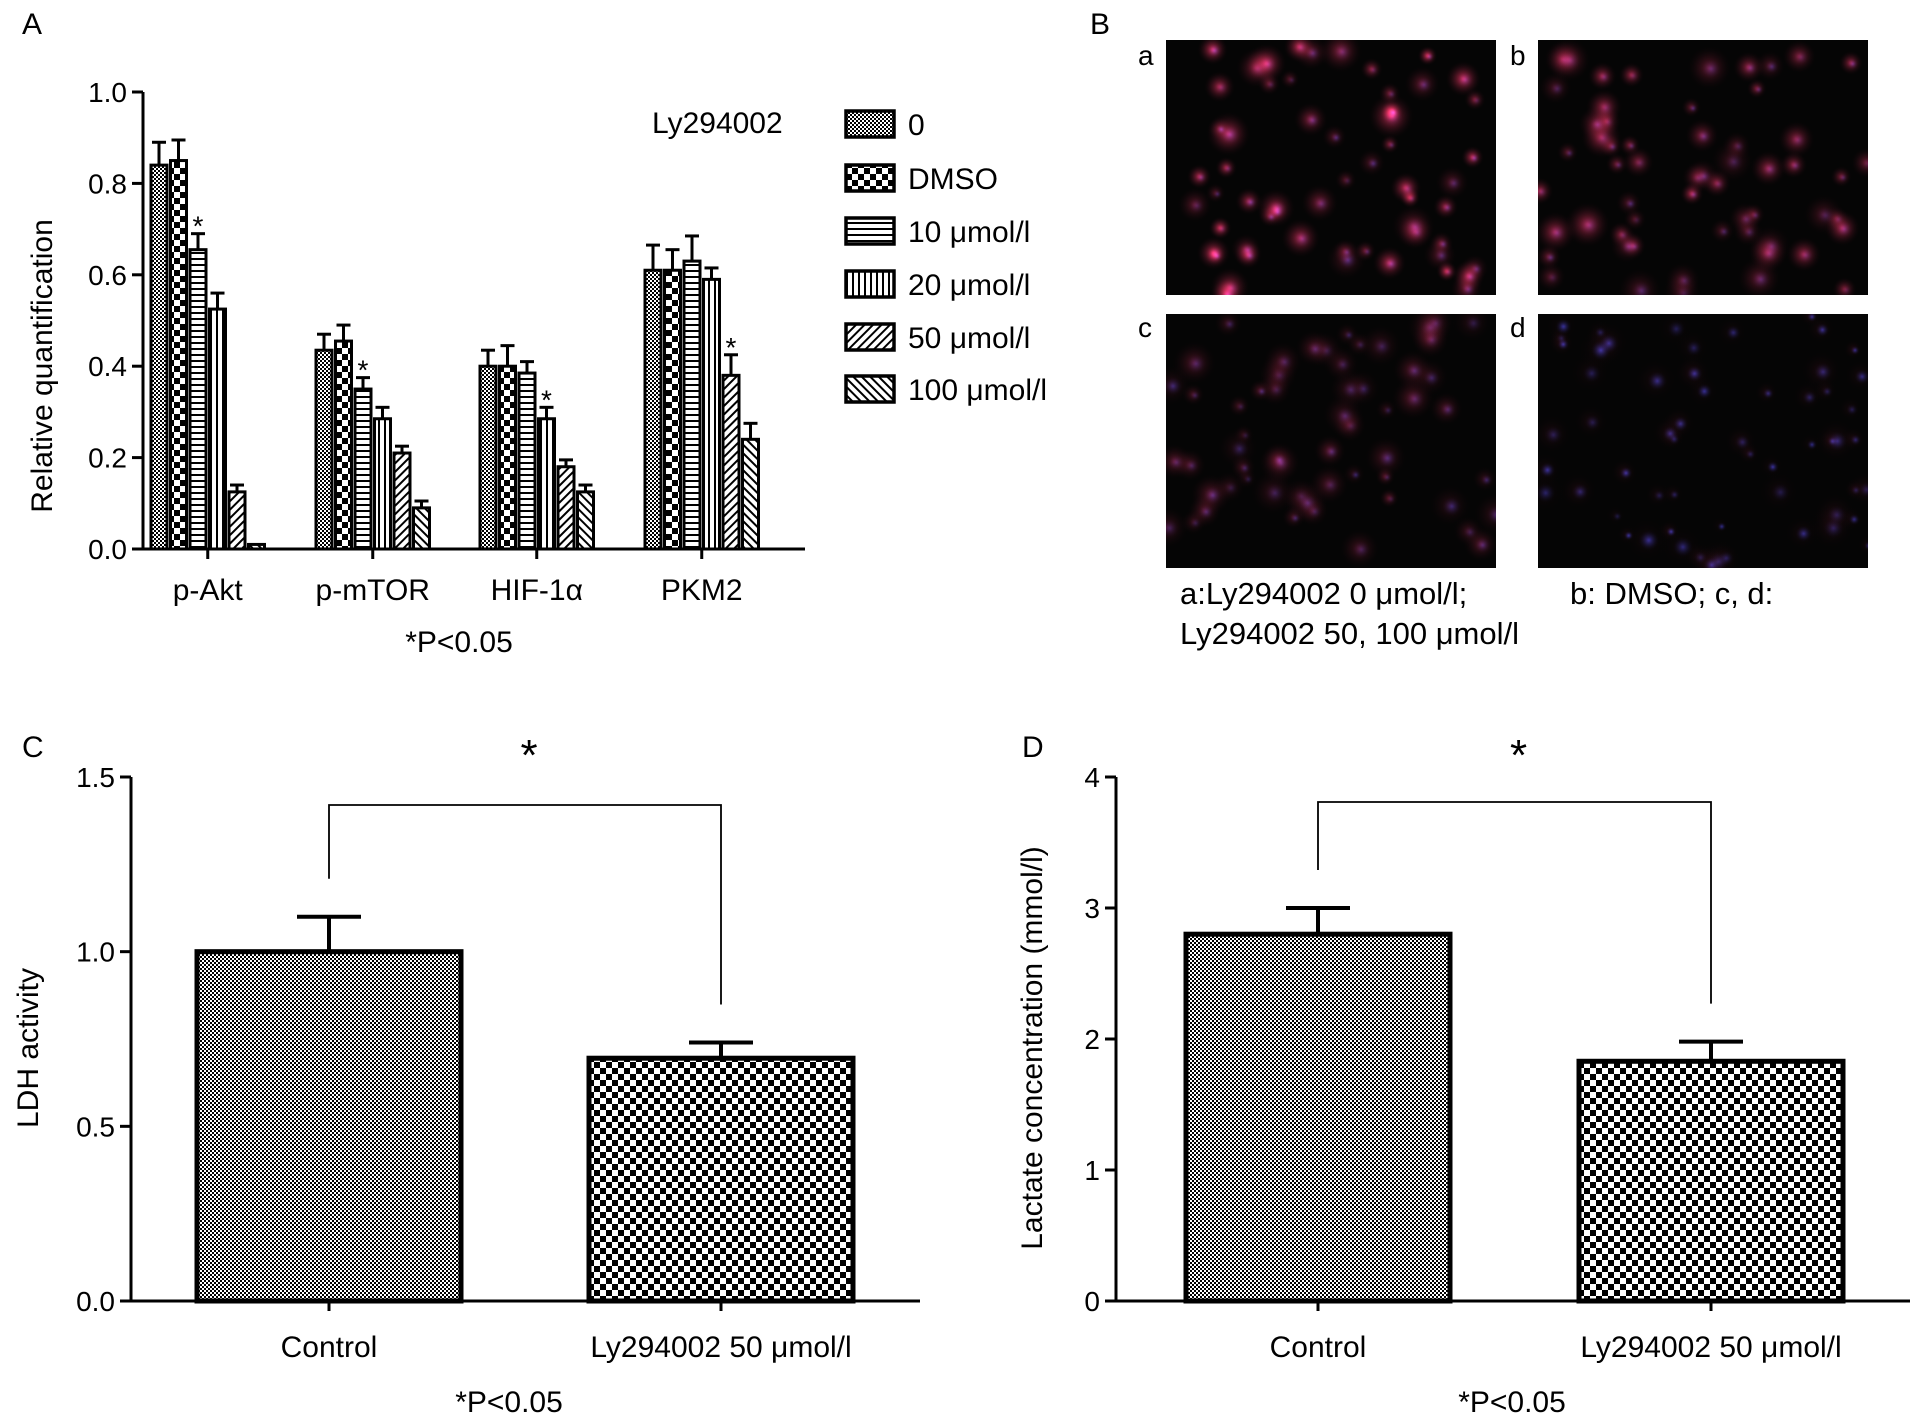 The width and height of the screenshot is (1919, 1425). What do you see at coordinates (1324, 593) in the screenshot?
I see `micrograph-caption-line1-left: a:Ly294002 0 μmol/l;` at bounding box center [1324, 593].